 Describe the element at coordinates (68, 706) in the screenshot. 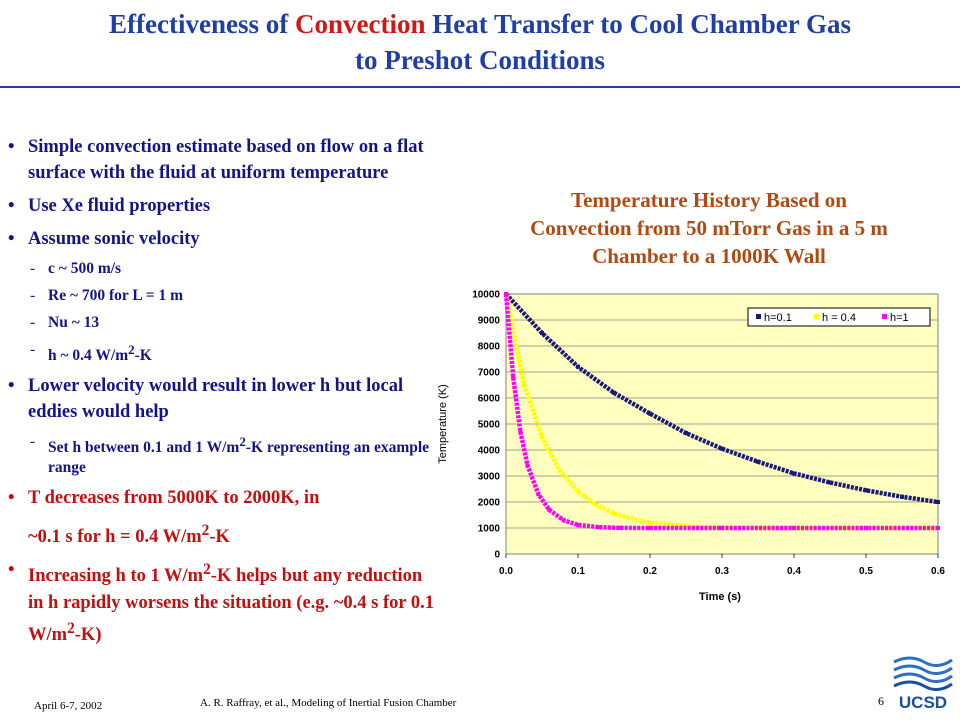

I see `footer-date: April 6-7, 2002` at that location.